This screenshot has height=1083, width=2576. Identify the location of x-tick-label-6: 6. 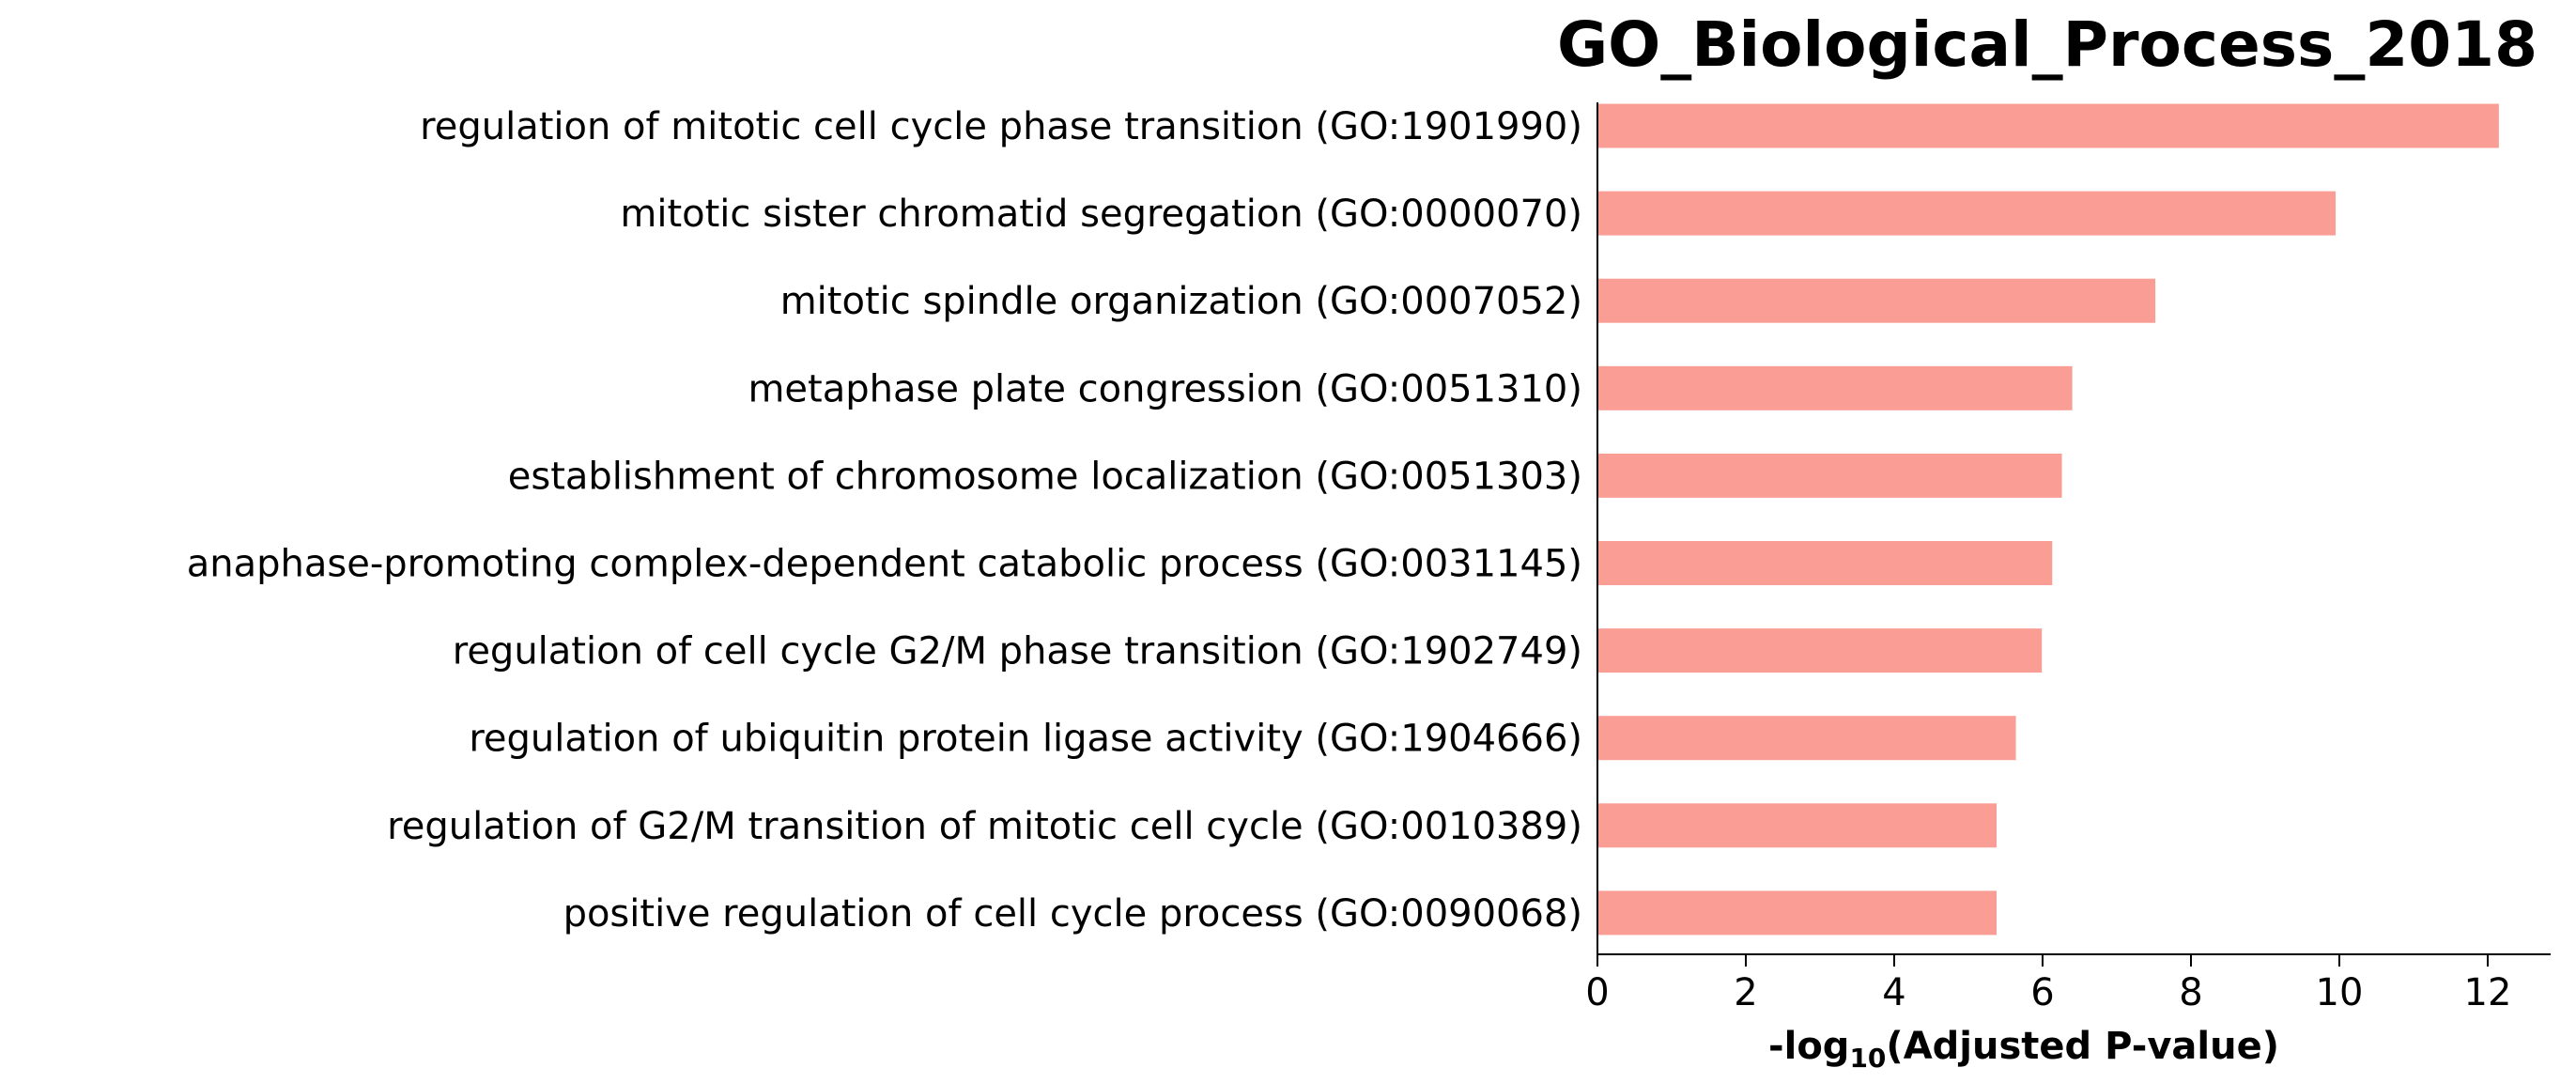
(2042, 992).